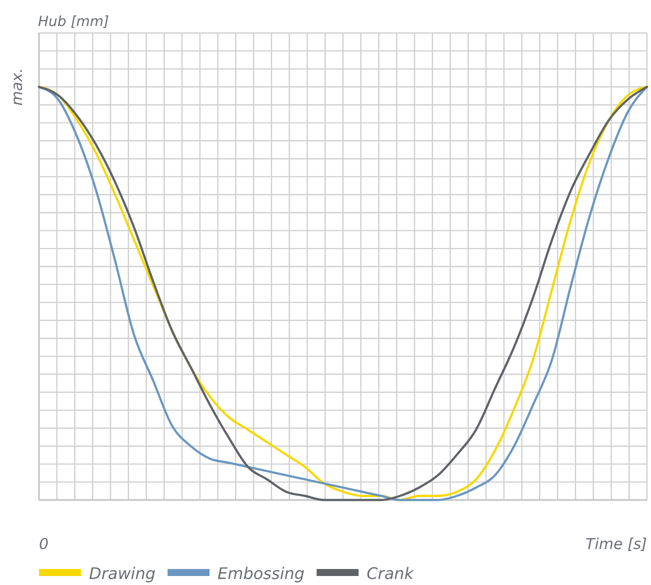 This screenshot has height=585, width=651. Describe the element at coordinates (261, 573) in the screenshot. I see `legend-label: Embossing` at that location.